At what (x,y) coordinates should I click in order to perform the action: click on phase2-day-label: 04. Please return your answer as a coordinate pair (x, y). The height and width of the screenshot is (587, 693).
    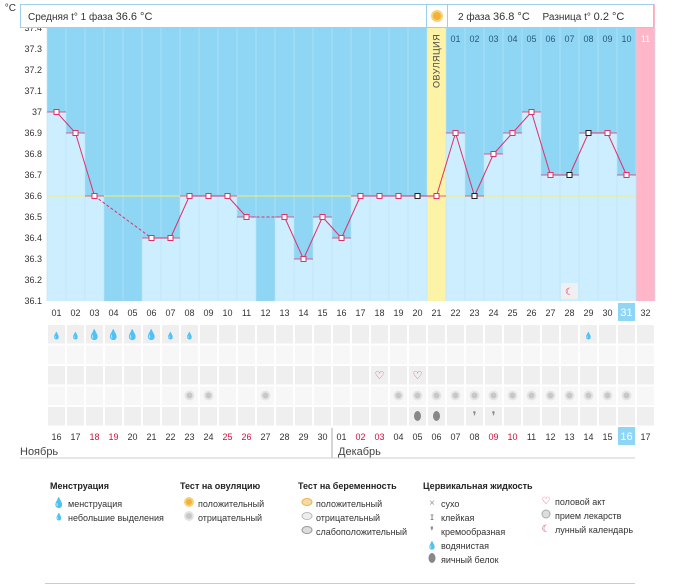
    Looking at the image, I should click on (512, 39).